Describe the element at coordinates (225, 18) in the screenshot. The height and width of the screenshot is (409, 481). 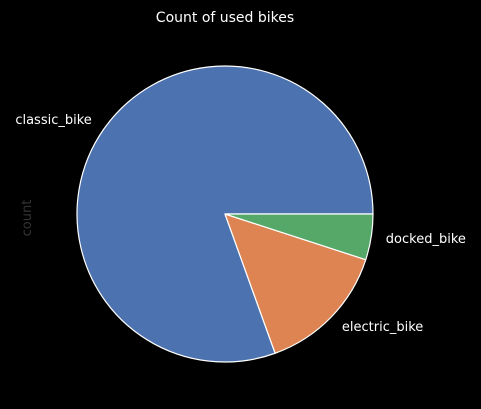
I see `chart-title: Count of used bikes` at that location.